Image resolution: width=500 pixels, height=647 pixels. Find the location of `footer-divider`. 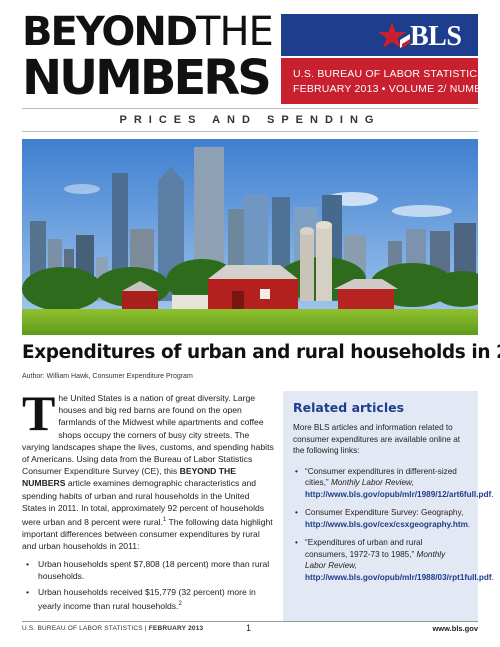

footer-divider is located at coordinates (250, 621).